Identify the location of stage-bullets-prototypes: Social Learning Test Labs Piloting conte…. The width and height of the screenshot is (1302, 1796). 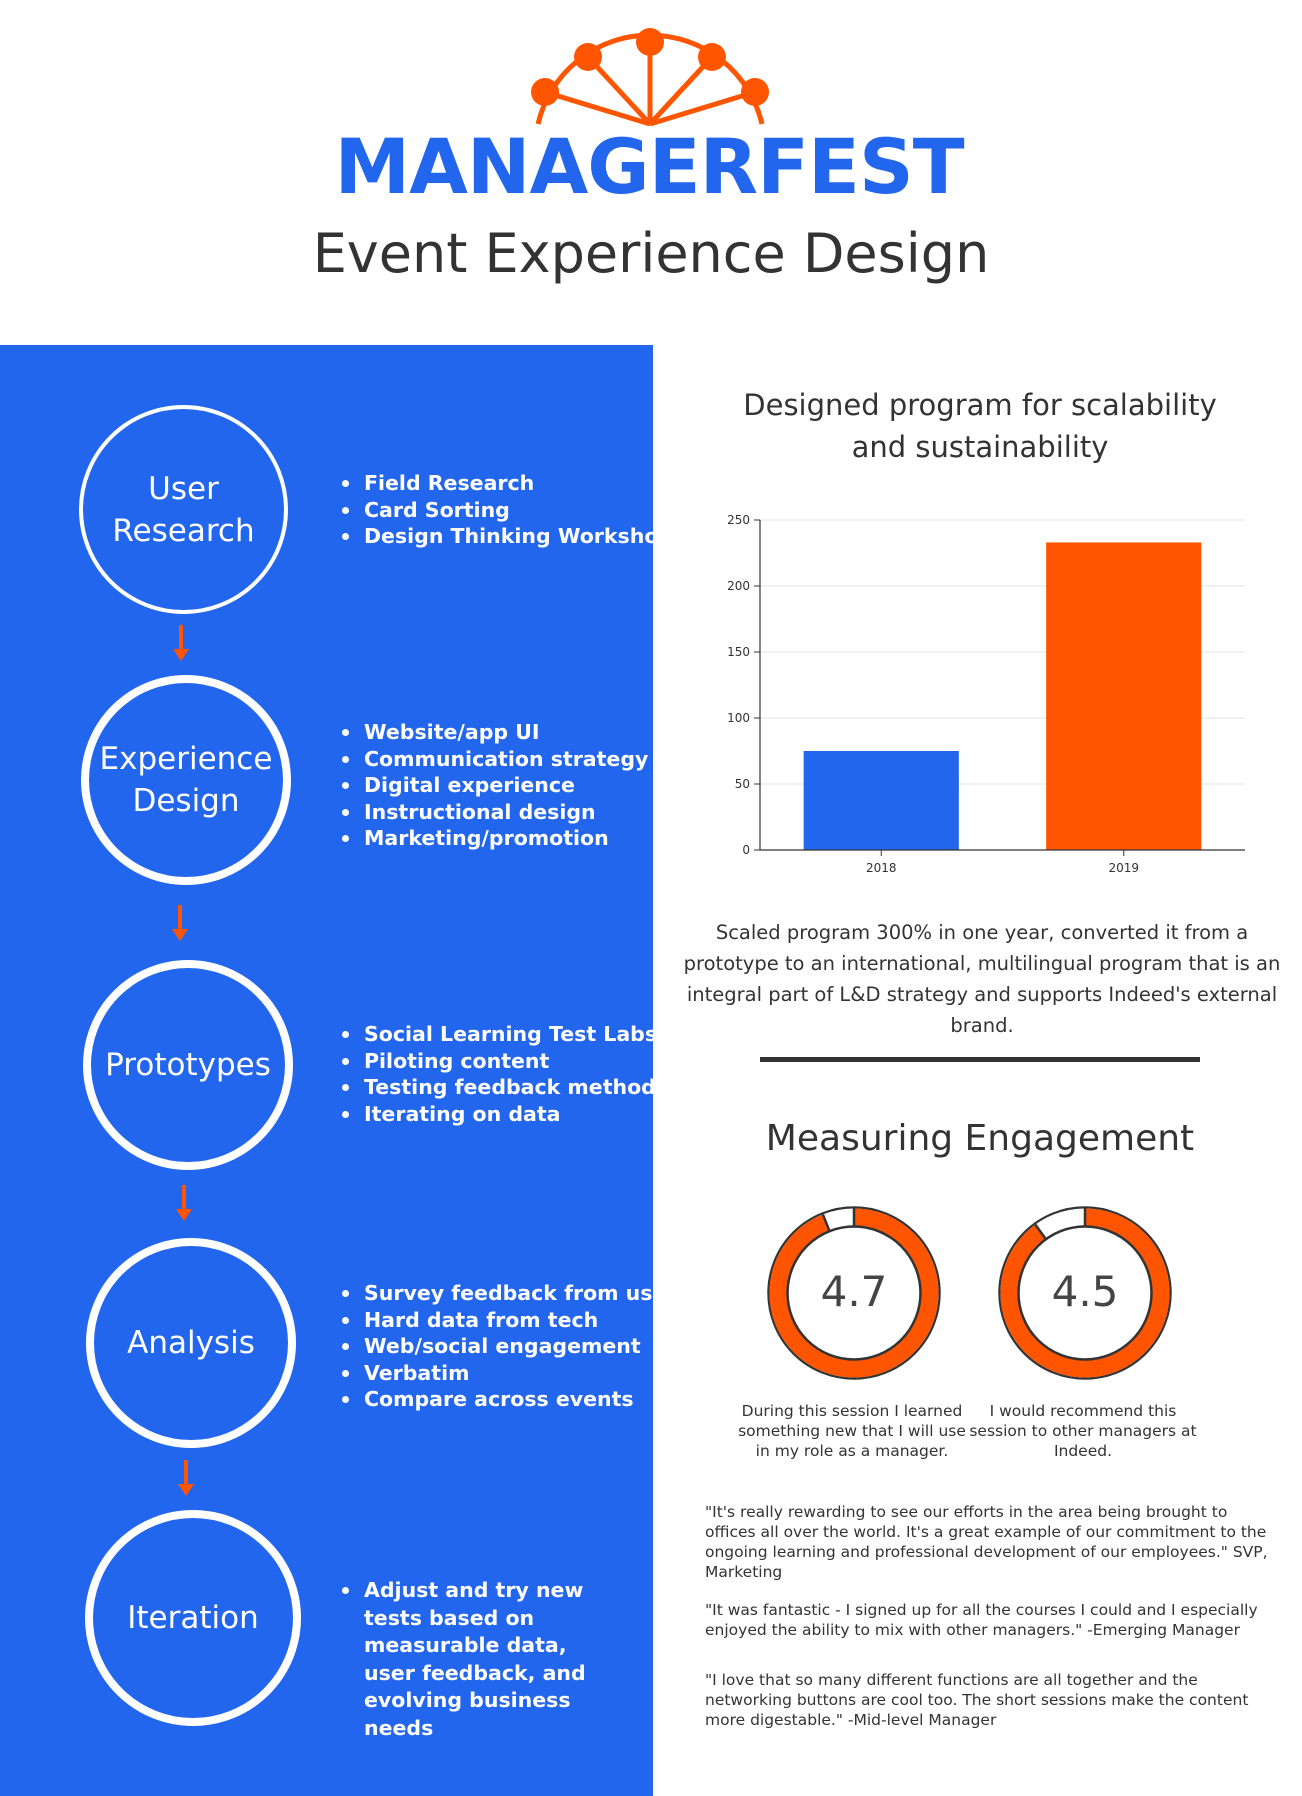
(504, 1074).